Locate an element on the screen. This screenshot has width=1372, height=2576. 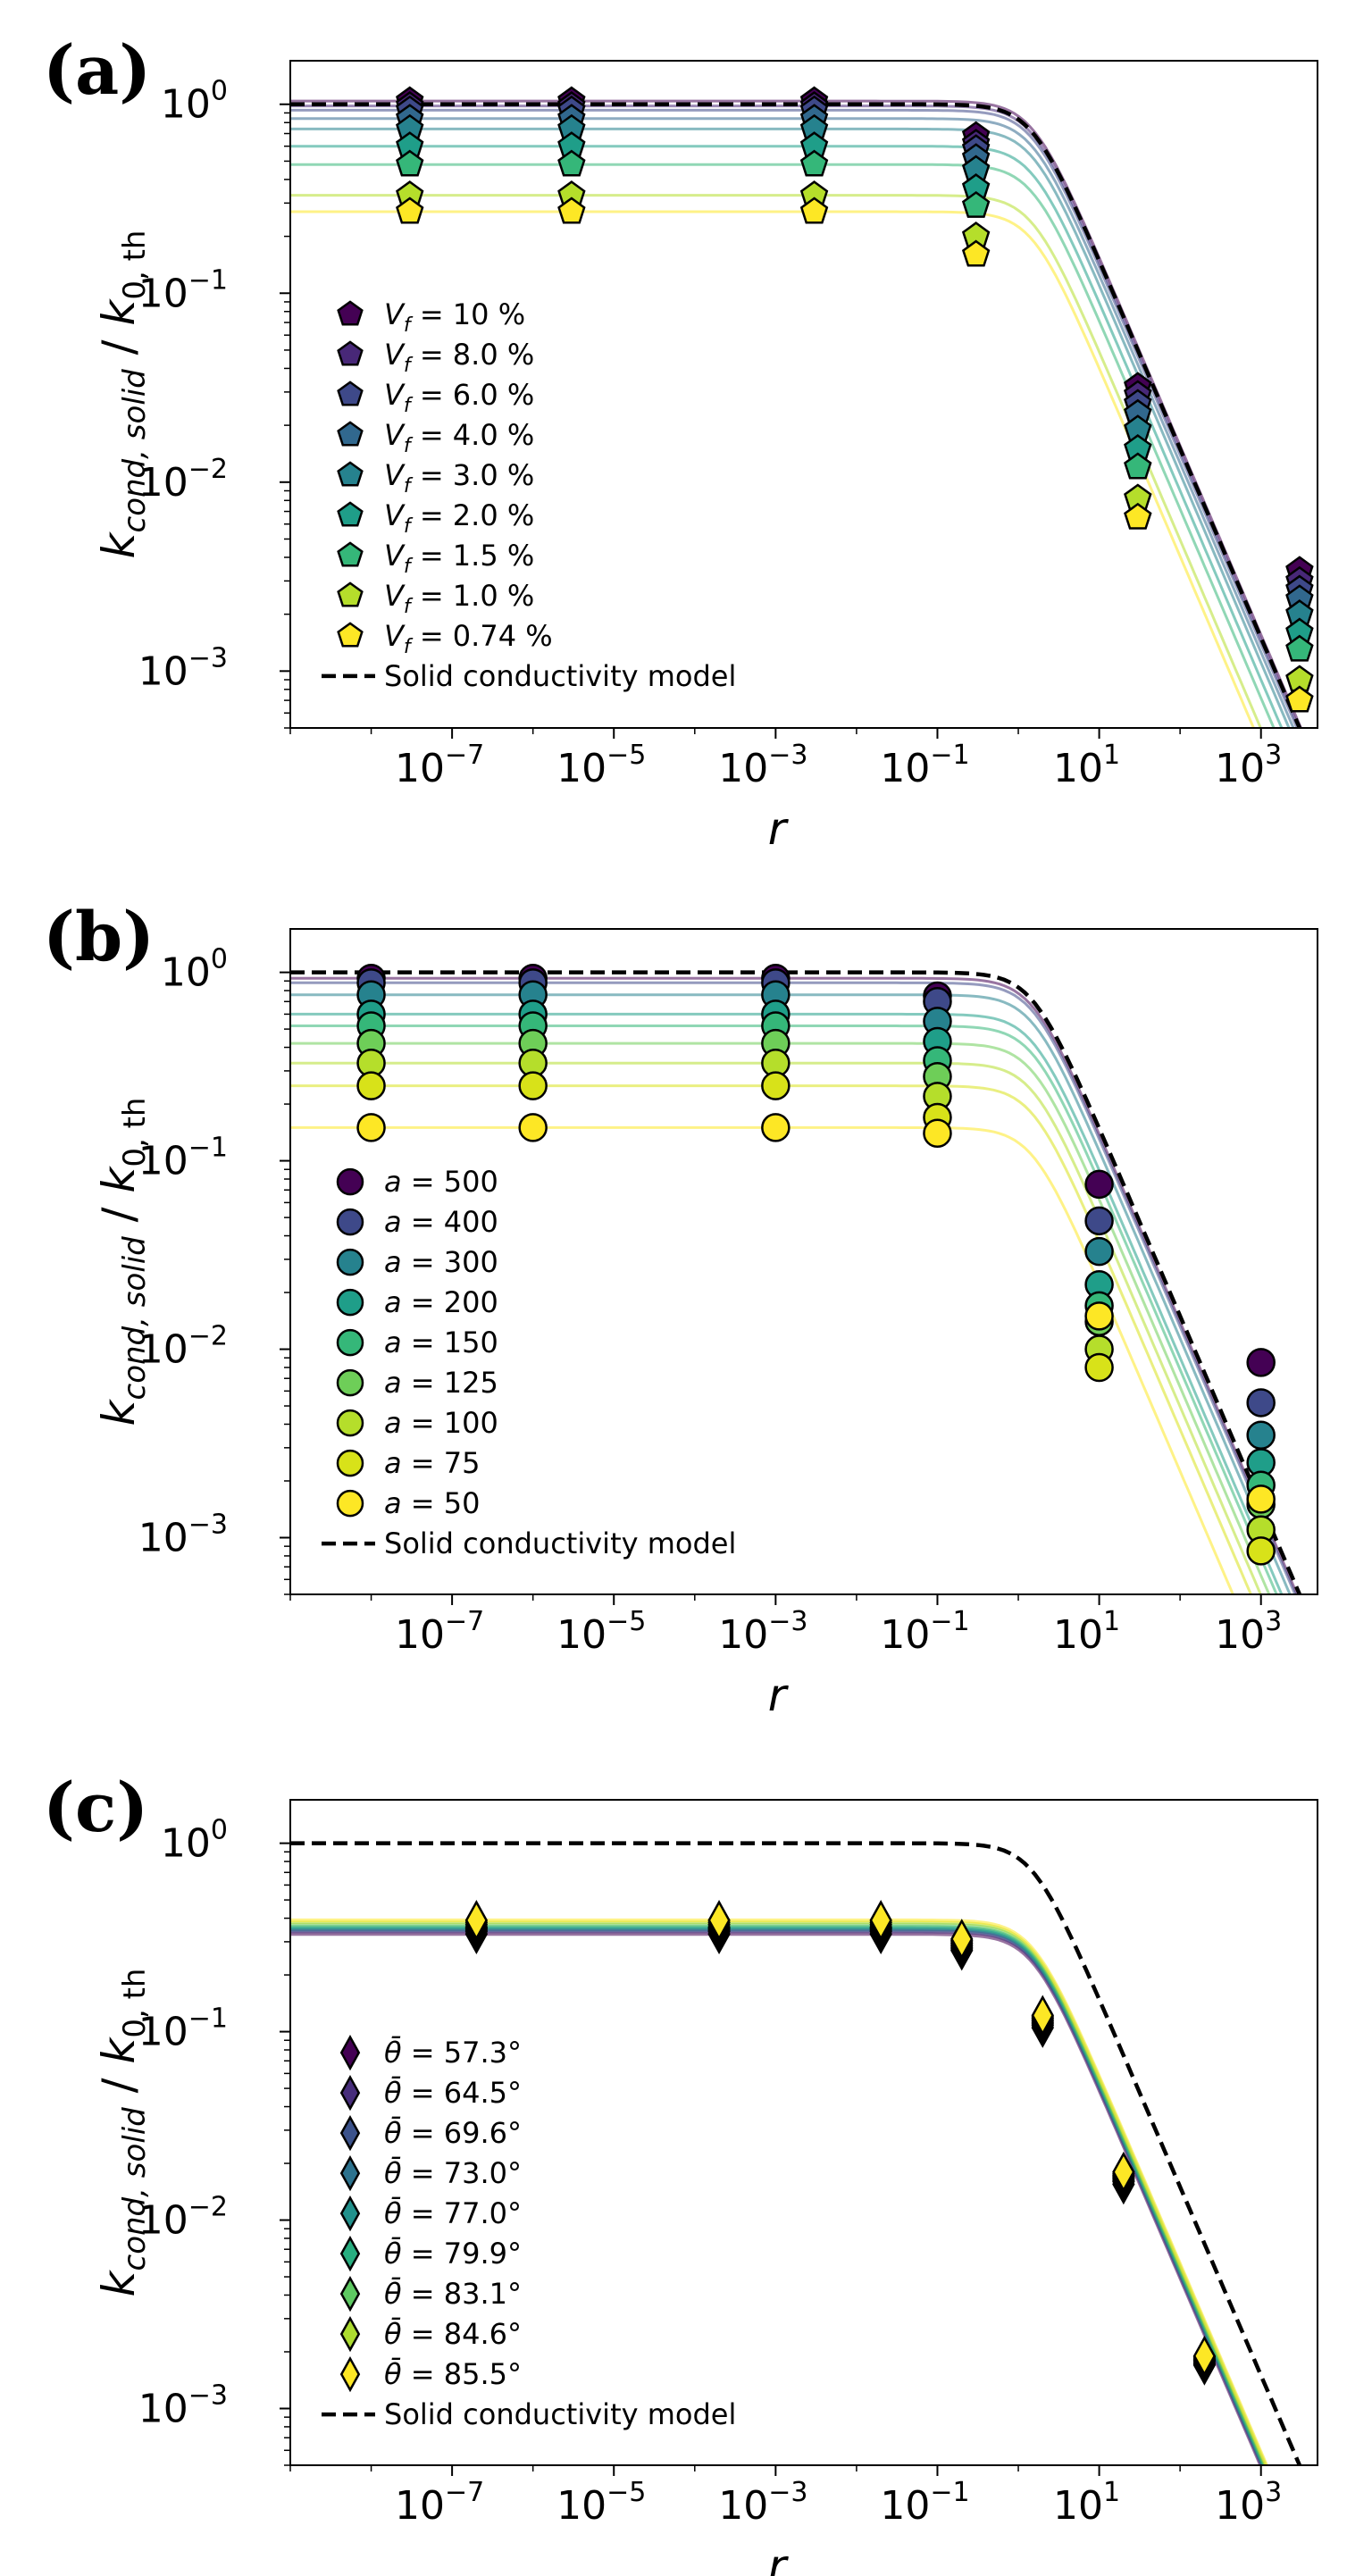
legend-entry: a = 300 is located at coordinates (441, 1262).